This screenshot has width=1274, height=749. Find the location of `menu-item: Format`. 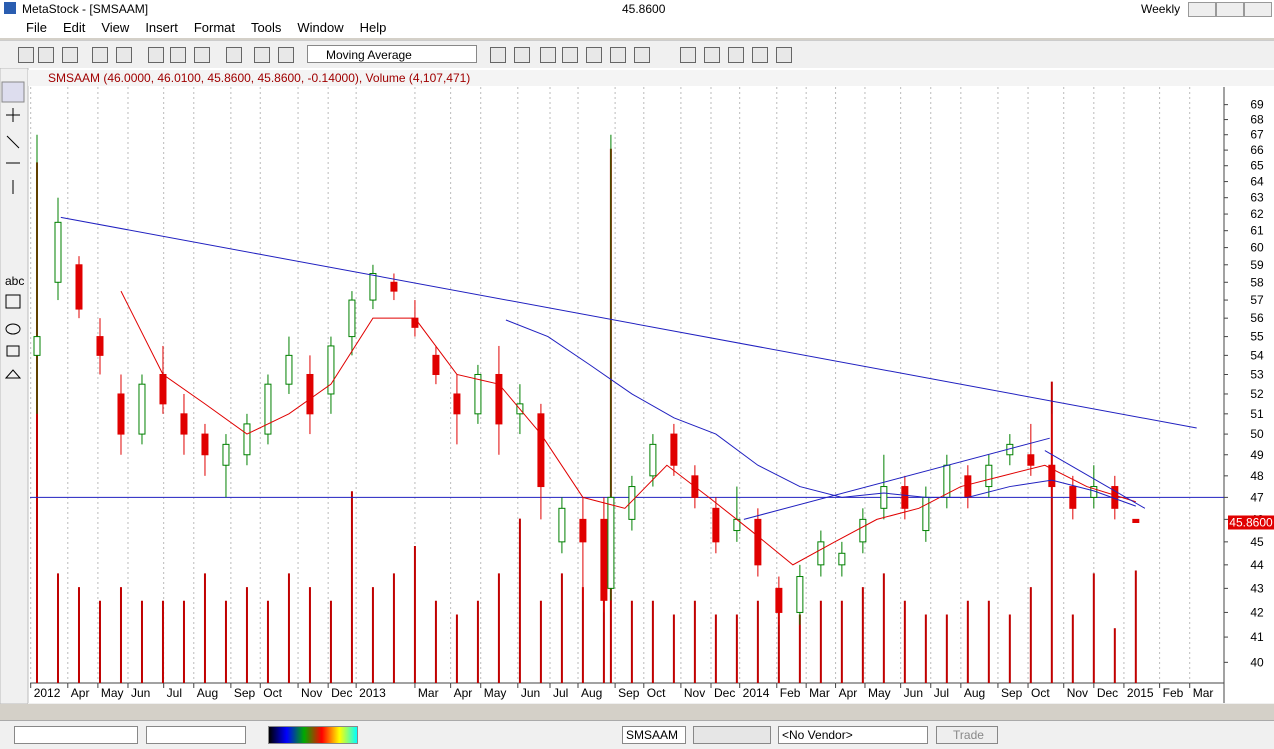

menu-item: Format is located at coordinates (214, 27).